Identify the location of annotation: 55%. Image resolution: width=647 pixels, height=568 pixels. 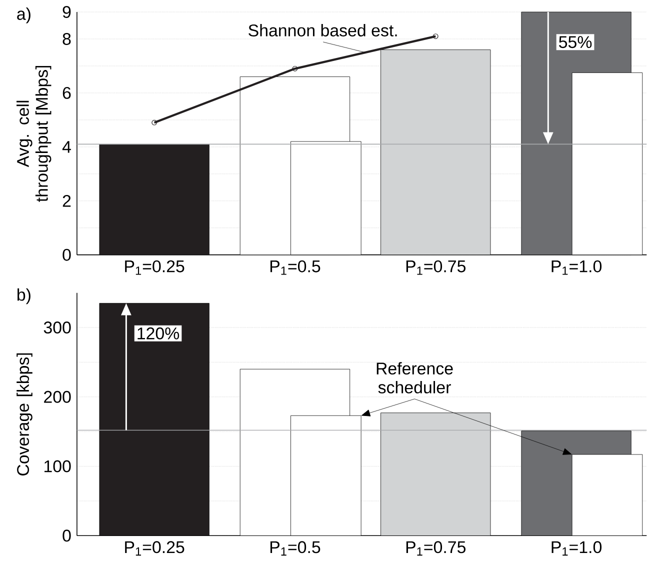
(575, 42).